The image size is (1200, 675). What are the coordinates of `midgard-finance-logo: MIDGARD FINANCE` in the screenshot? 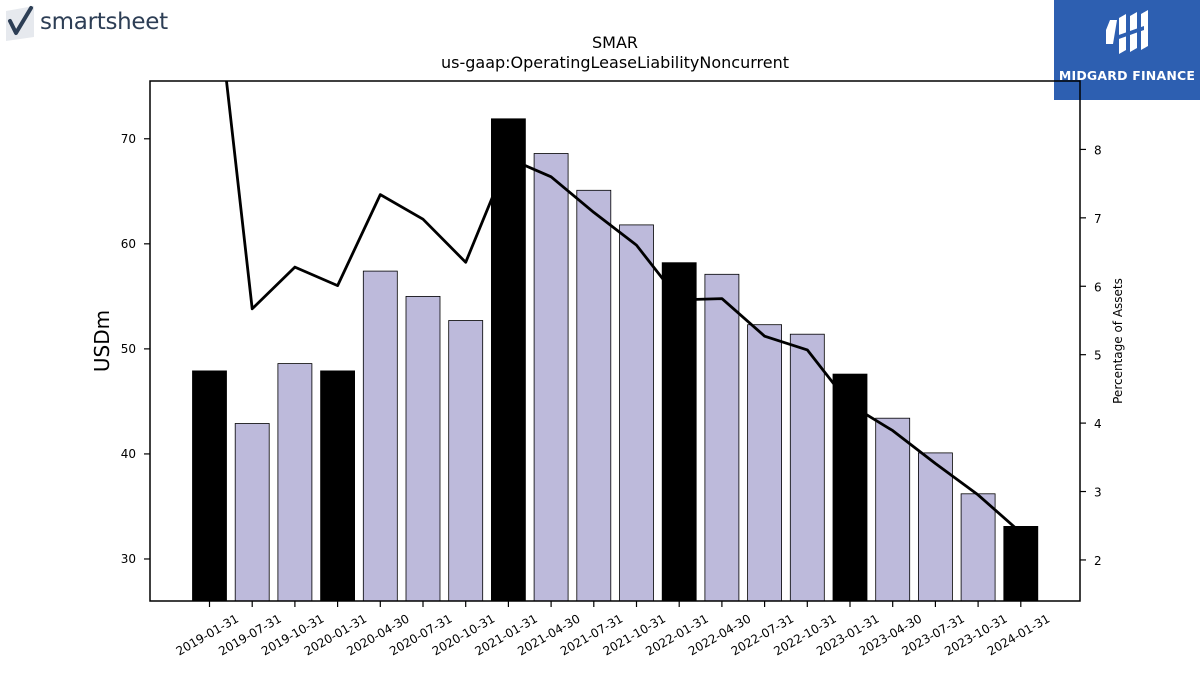 It's located at (1127, 50).